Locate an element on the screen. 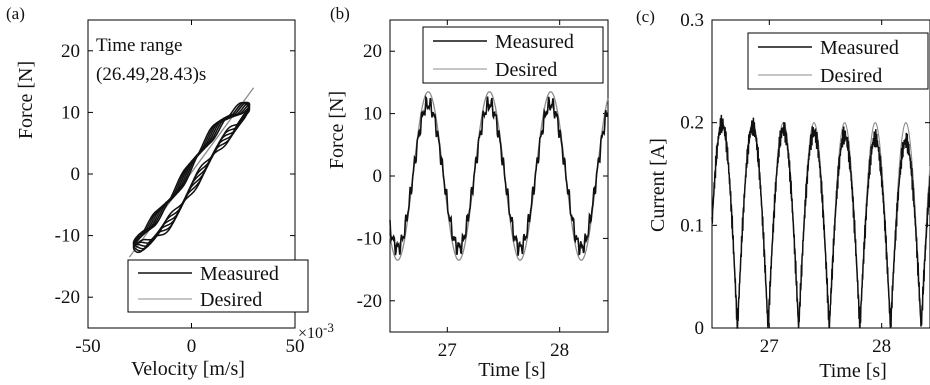  x-tick-label: -50 is located at coordinates (87, 346).